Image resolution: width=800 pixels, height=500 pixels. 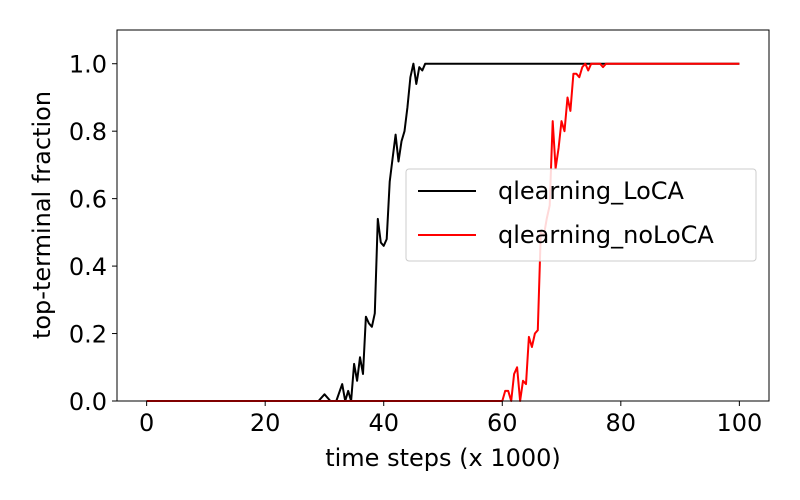 I want to click on y-tick-label: 1.0, so click(x=88, y=65).